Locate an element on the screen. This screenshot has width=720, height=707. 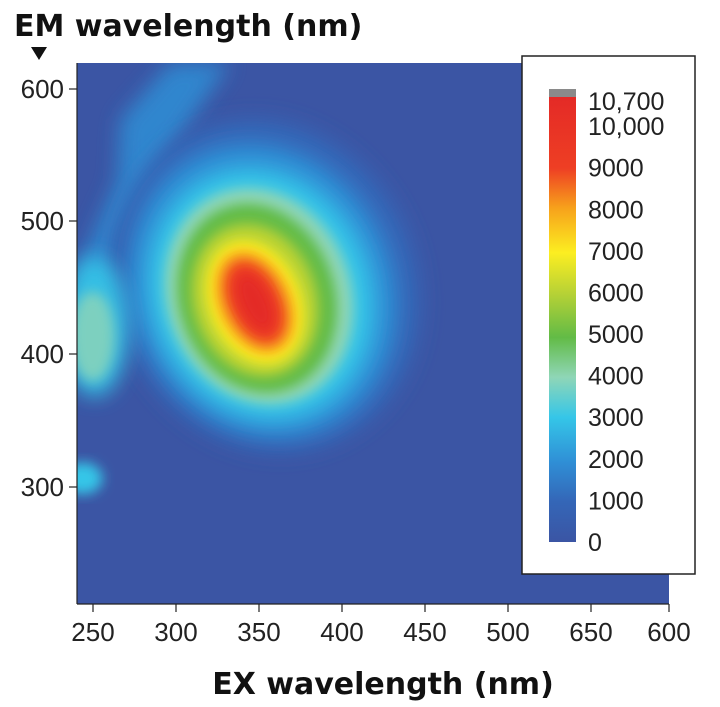
x-tick-label: 450 is located at coordinates (424, 632).